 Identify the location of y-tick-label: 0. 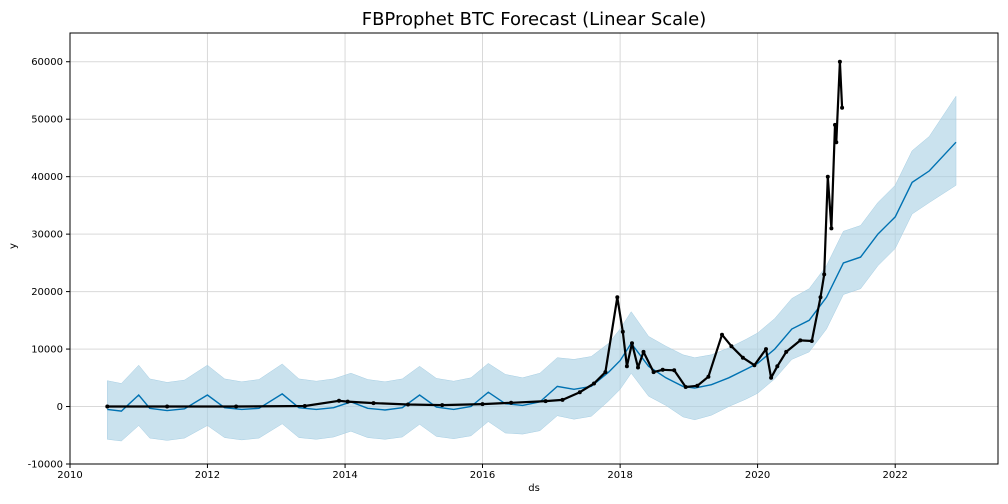
(60, 407).